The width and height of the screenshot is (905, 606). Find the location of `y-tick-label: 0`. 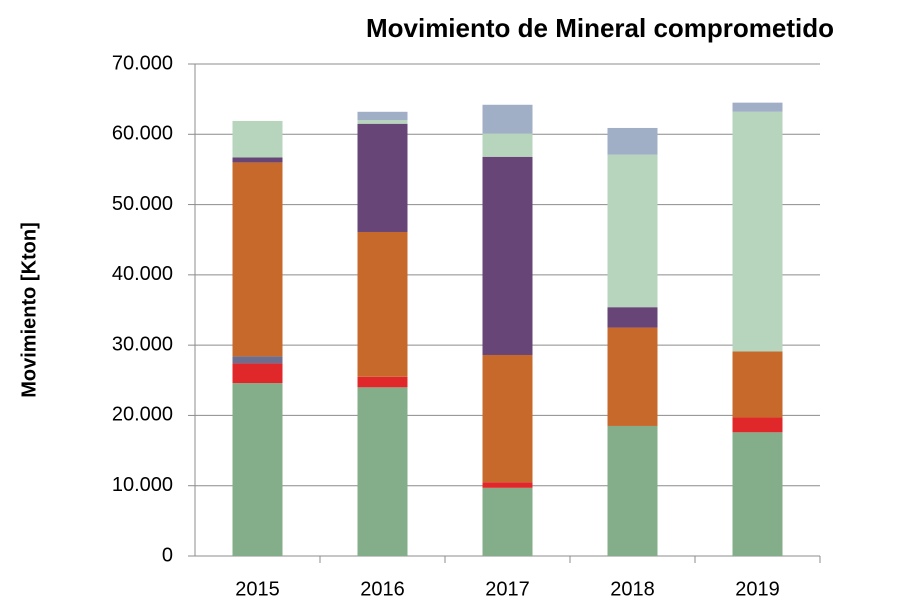

y-tick-label: 0 is located at coordinates (167, 555).